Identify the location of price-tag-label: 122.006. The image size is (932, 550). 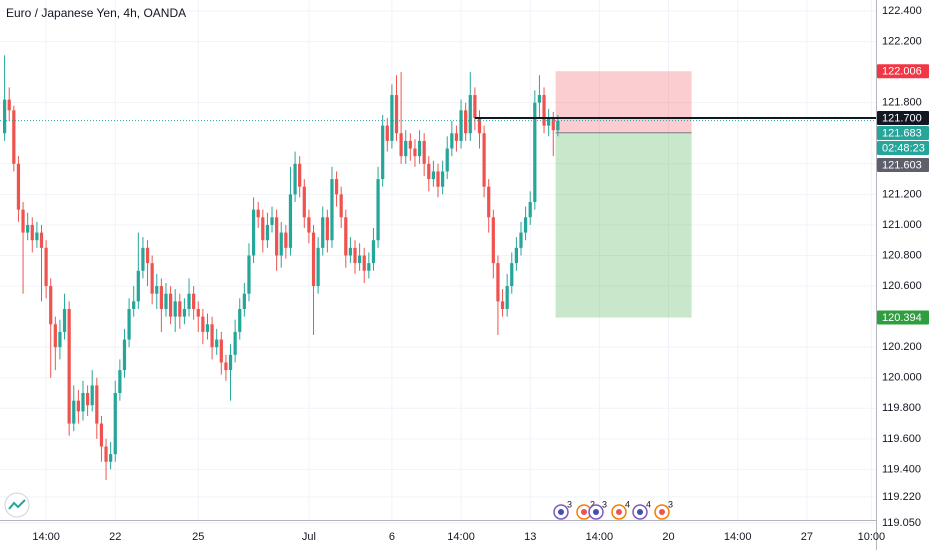
(902, 72).